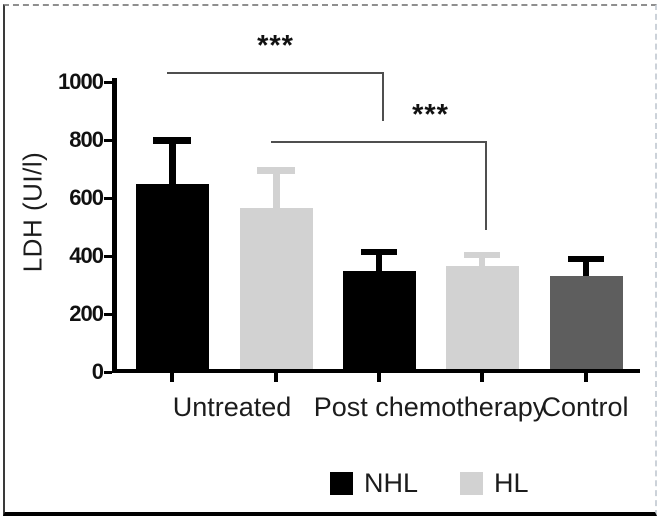  What do you see at coordinates (172, 140) in the screenshot?
I see `error-bar-cap-nhl-untreated` at bounding box center [172, 140].